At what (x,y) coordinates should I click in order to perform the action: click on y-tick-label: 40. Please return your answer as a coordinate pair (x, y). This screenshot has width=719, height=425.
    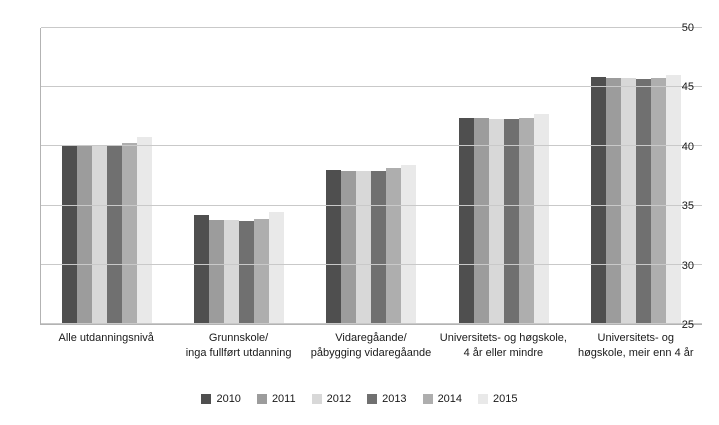
    Looking at the image, I should click on (687, 146).